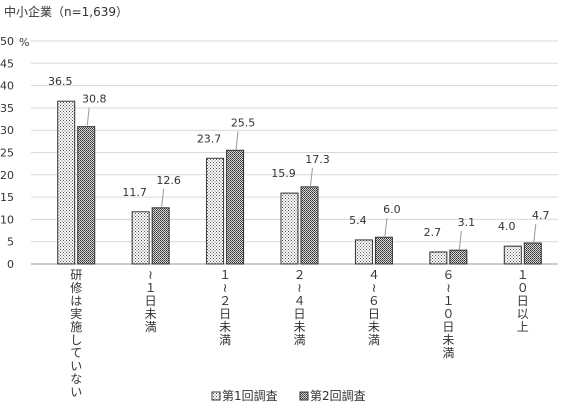 Image resolution: width=563 pixels, height=405 pixels. I want to click on data-label: 15.9, so click(283, 173).